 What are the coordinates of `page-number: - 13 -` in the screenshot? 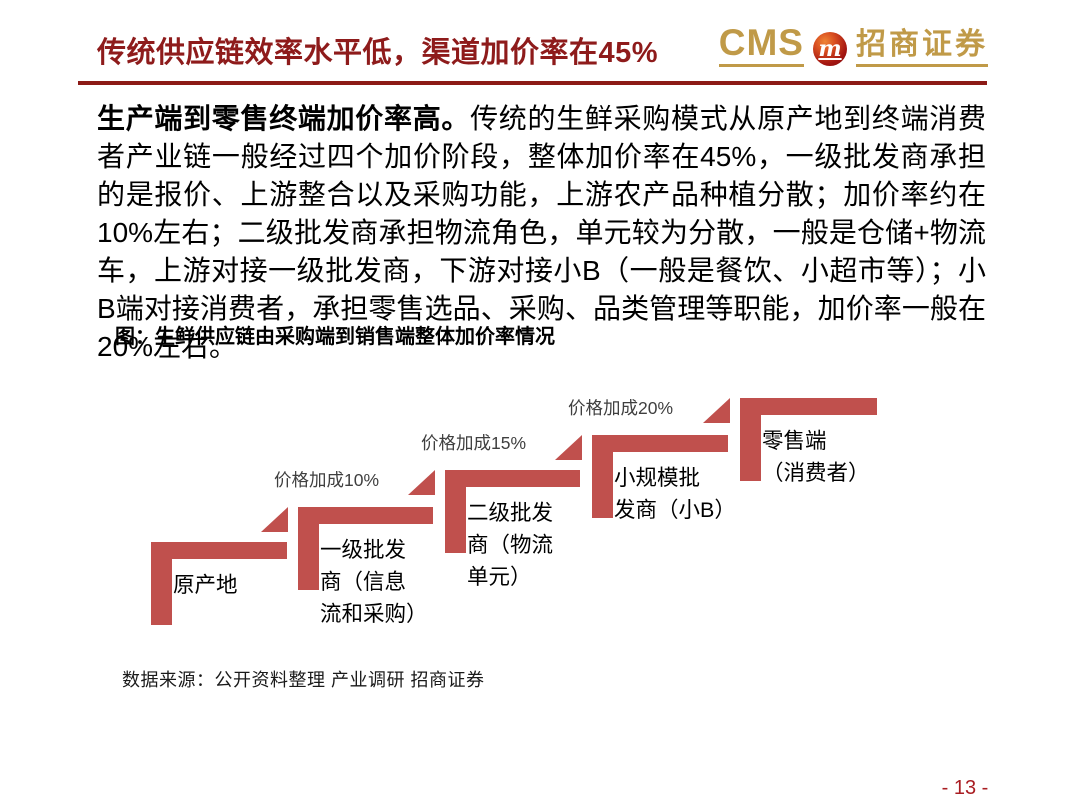 It's located at (965, 788).